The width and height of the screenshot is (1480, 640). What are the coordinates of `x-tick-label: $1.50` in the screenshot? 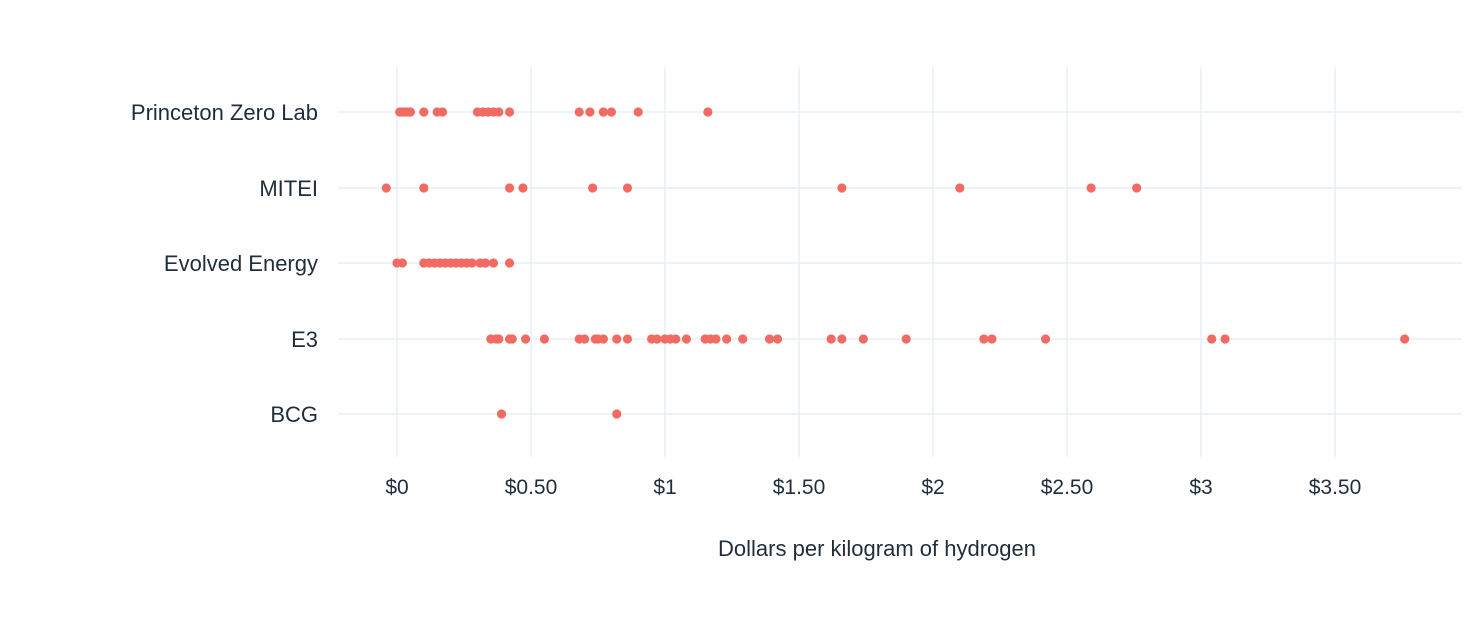 It's located at (799, 487).